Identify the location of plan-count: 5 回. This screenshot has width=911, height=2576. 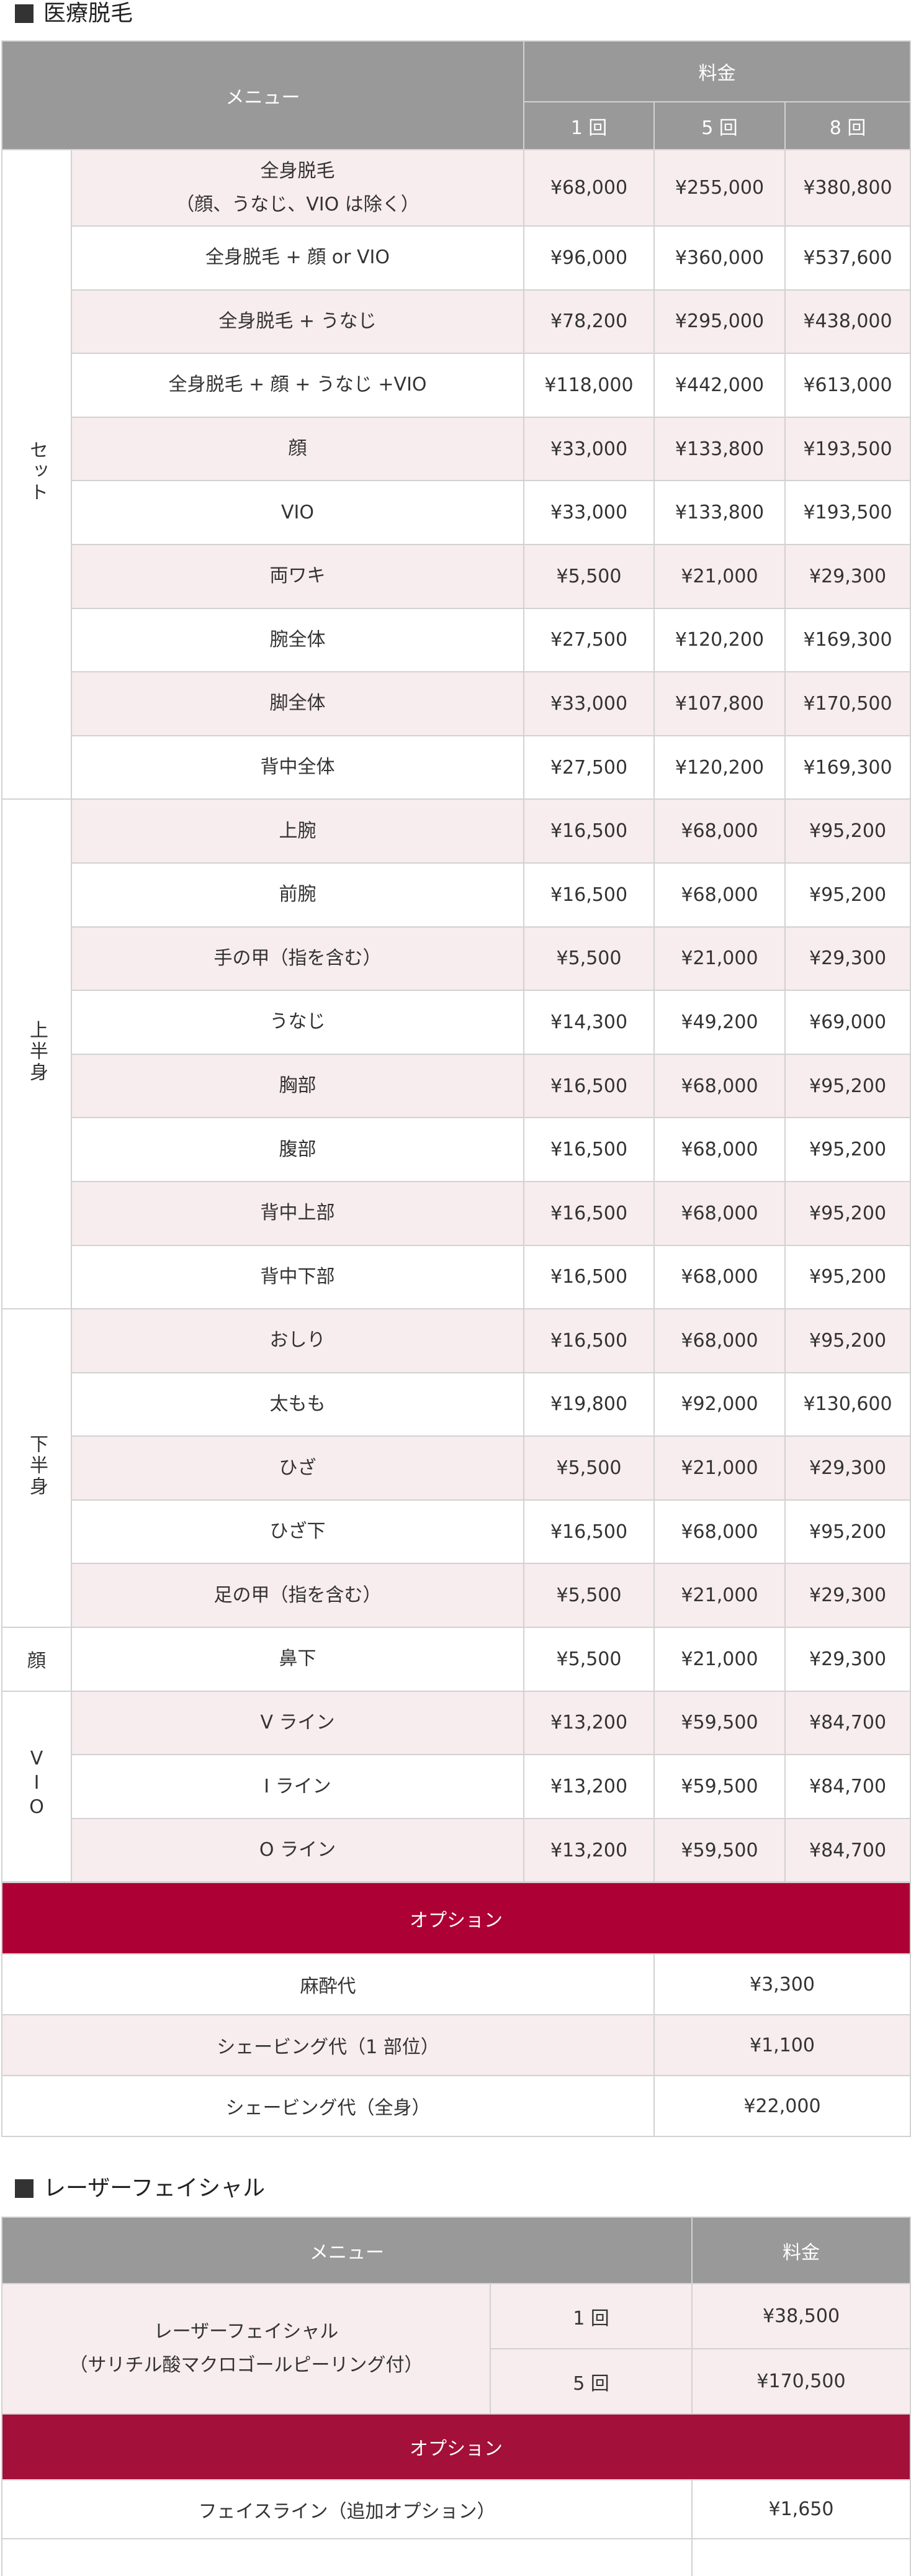
(591, 2381).